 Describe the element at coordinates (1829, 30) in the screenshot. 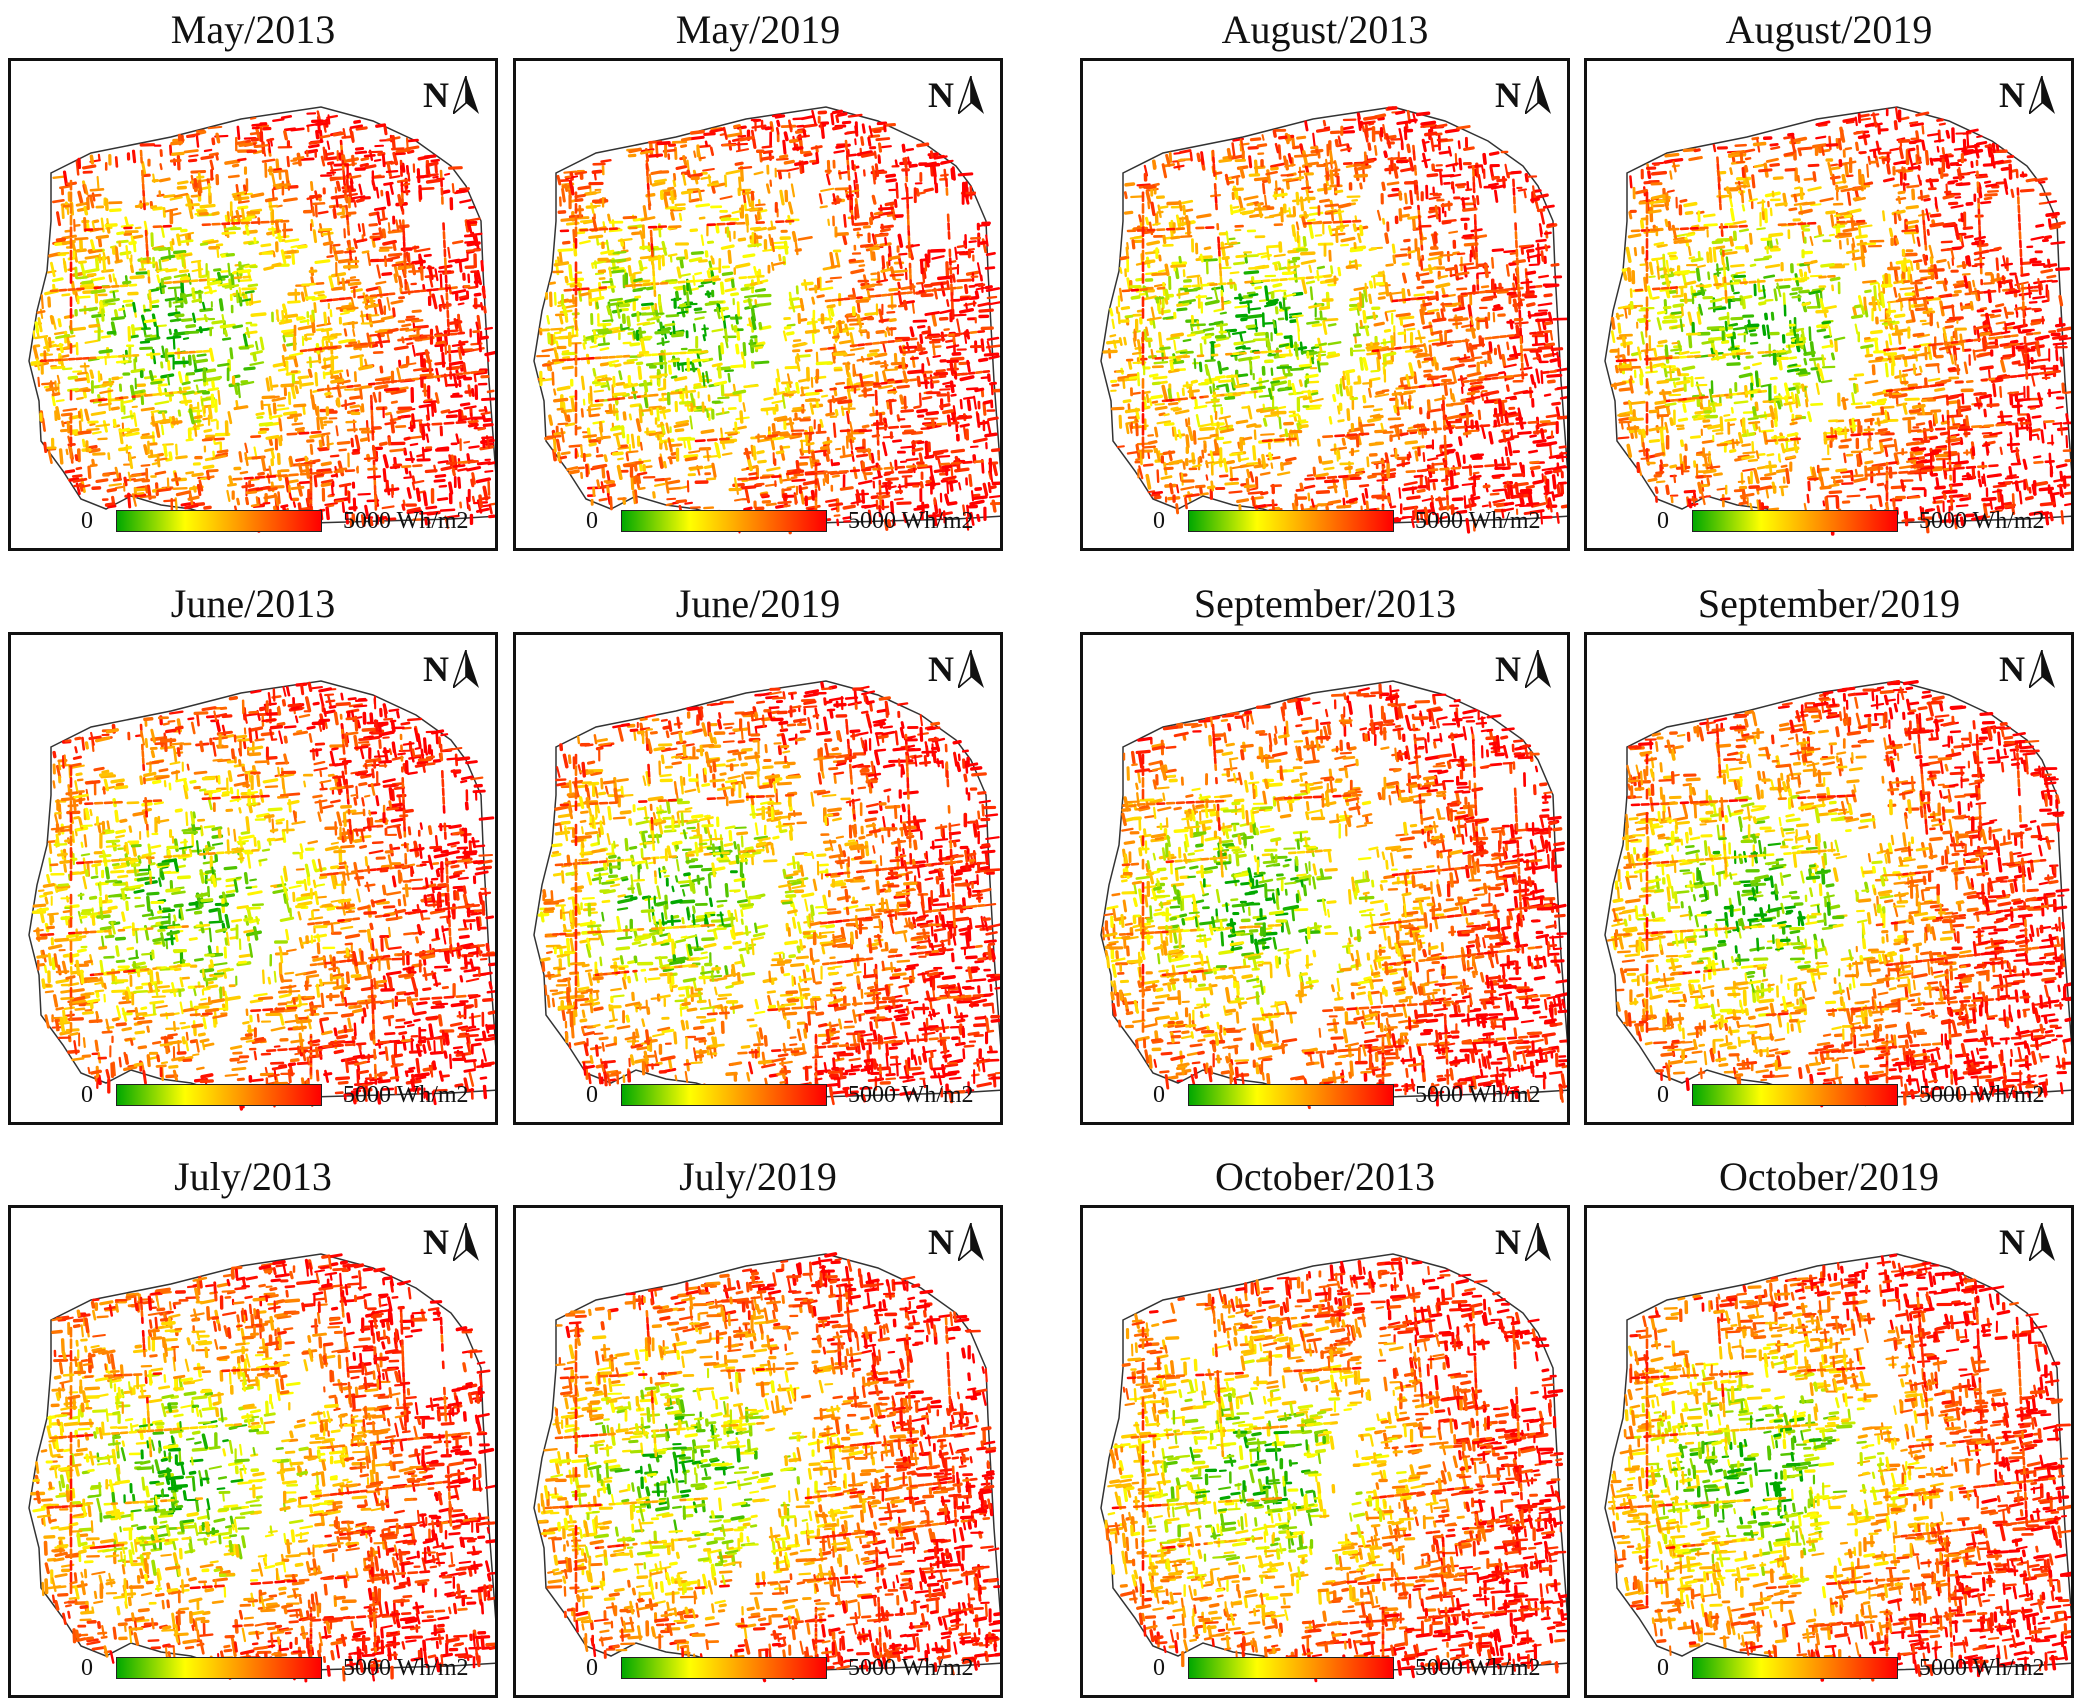

I see `panel-title: August/2019` at that location.